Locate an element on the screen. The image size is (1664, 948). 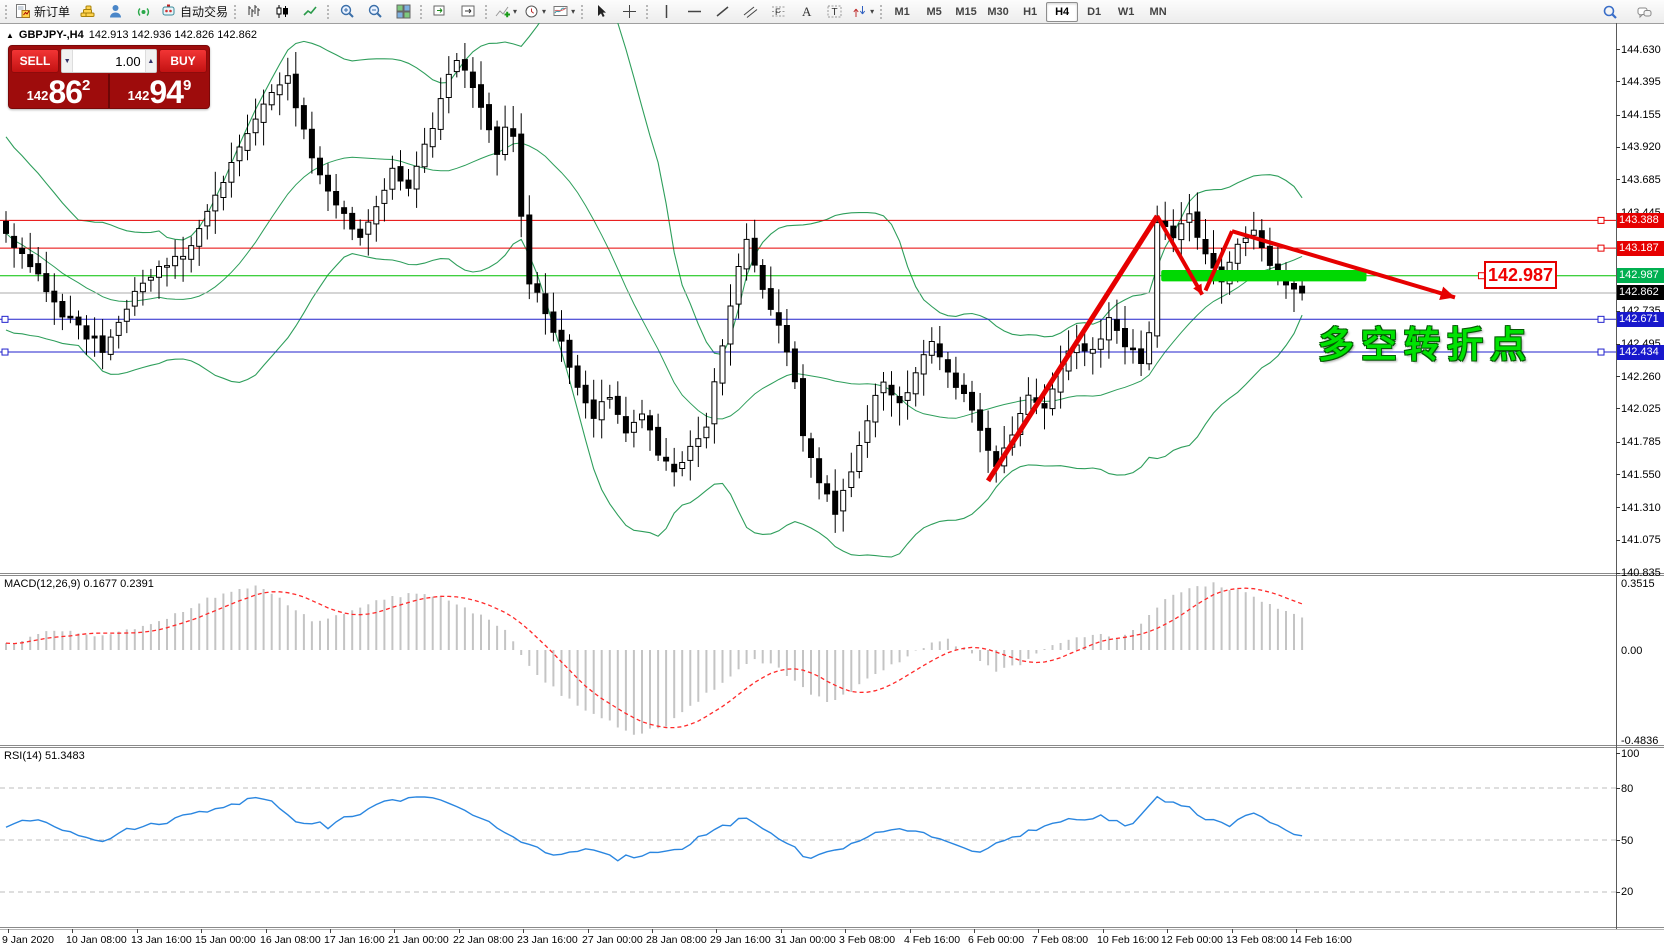
zoom-in-button is located at coordinates (347, 12).